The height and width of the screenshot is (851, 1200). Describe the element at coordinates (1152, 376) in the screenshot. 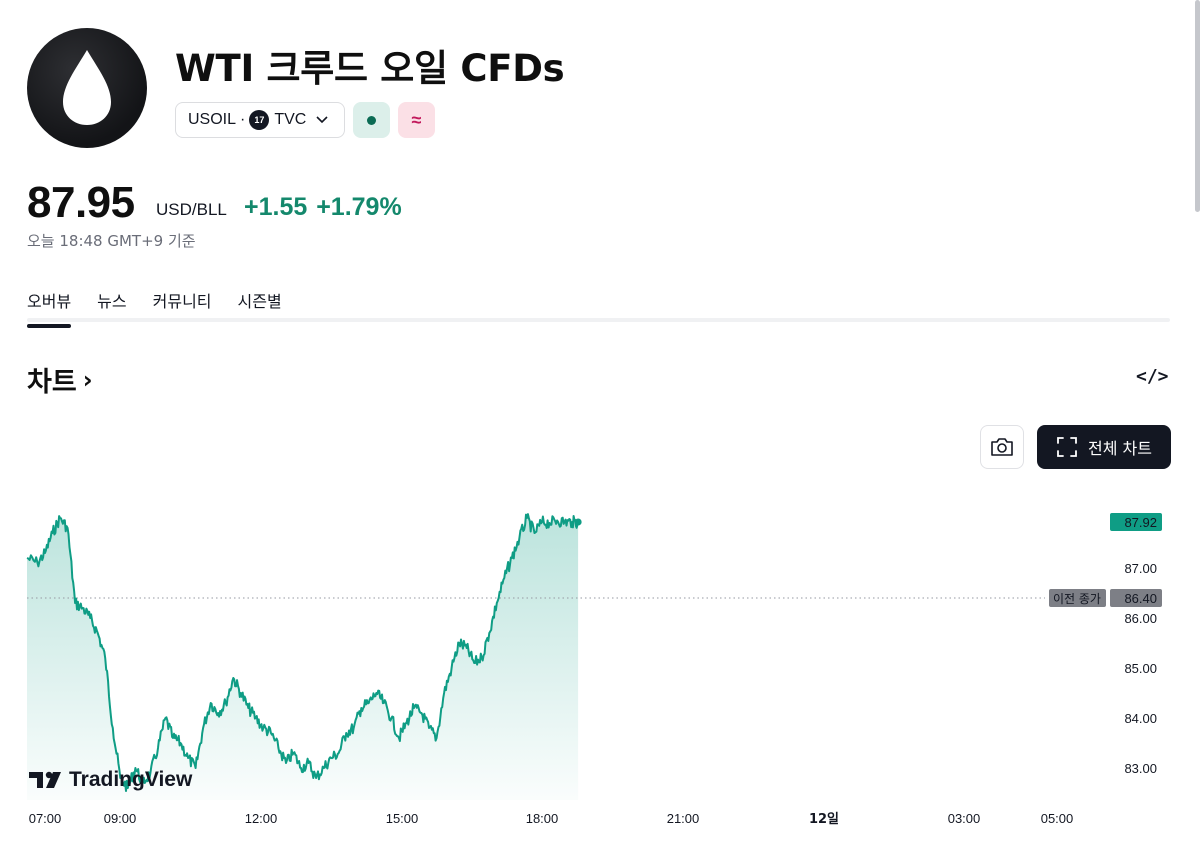

I see `embed-code-icon: </>` at that location.